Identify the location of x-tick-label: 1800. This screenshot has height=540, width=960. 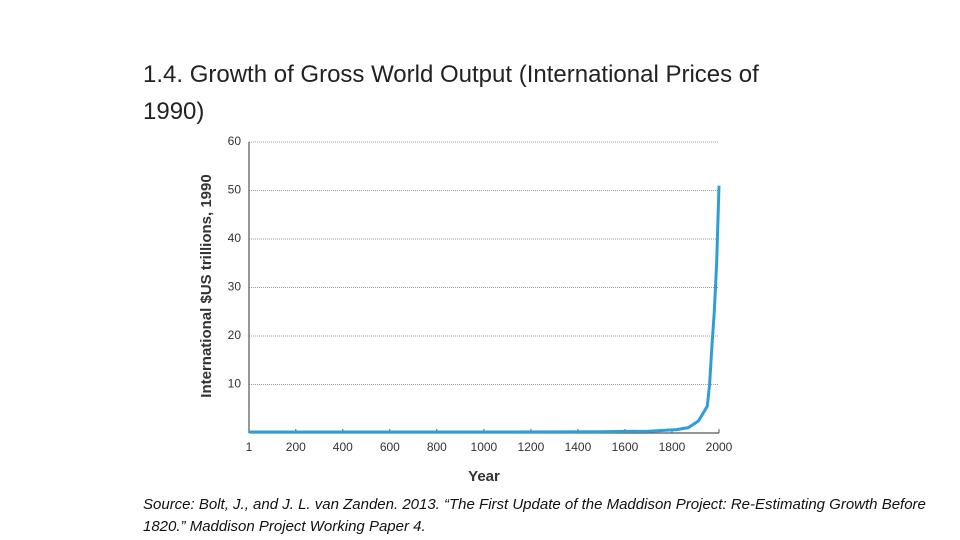
(672, 447).